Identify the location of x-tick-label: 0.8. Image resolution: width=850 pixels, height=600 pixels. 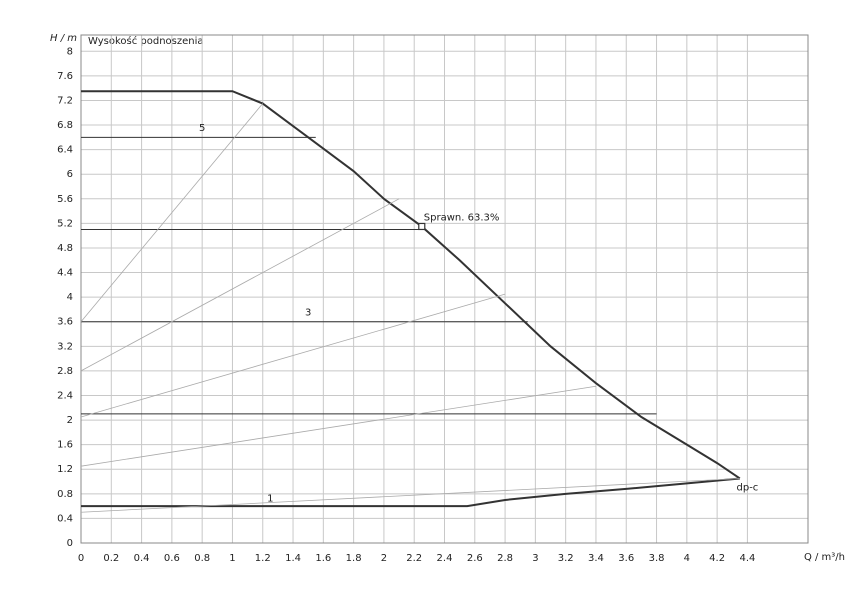
(202, 558).